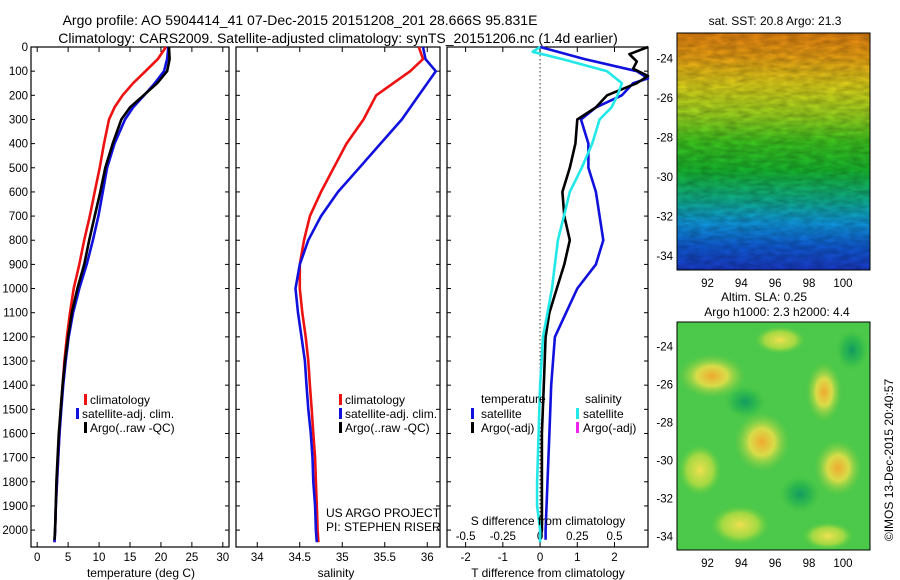 The height and width of the screenshot is (580, 900). I want to click on legend-swatch-temp-argo, so click(472, 427).